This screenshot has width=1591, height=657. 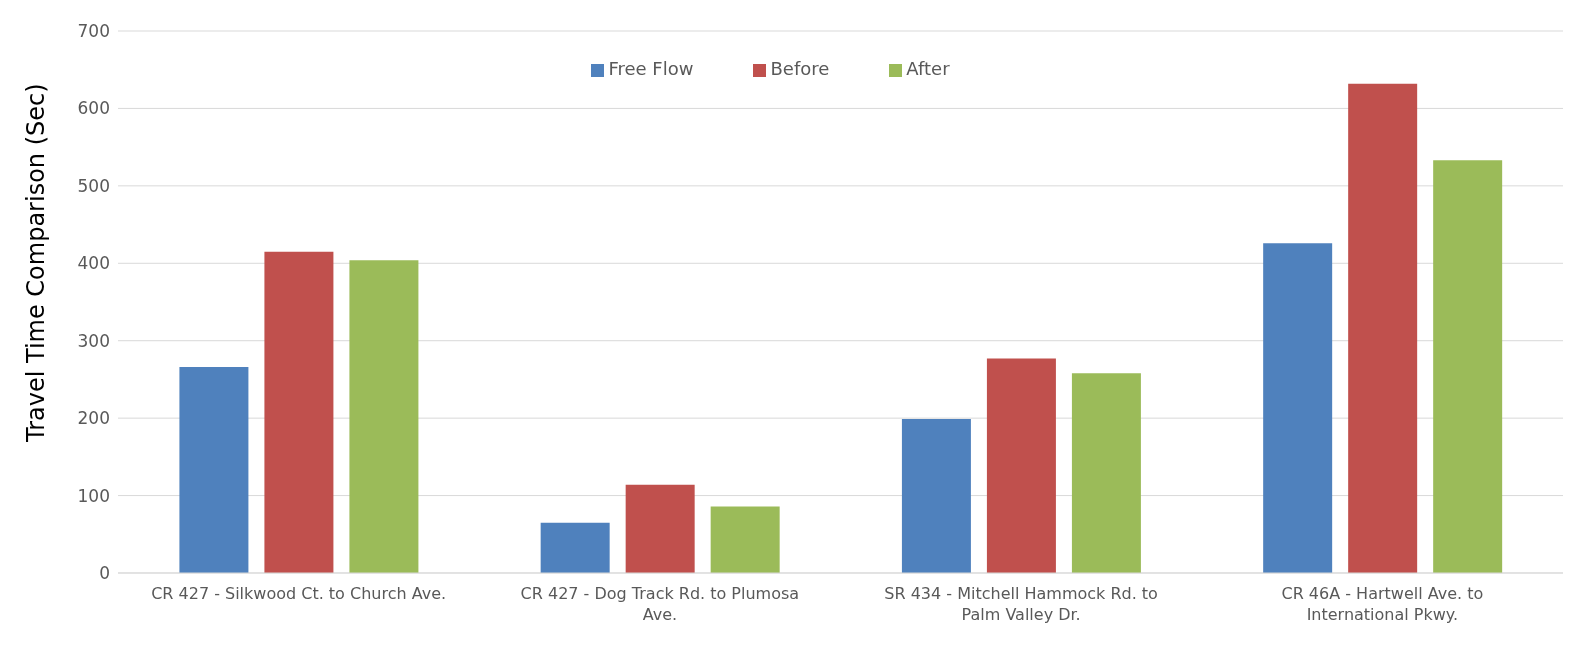 I want to click on legend-label: Free Flow, so click(x=651, y=68).